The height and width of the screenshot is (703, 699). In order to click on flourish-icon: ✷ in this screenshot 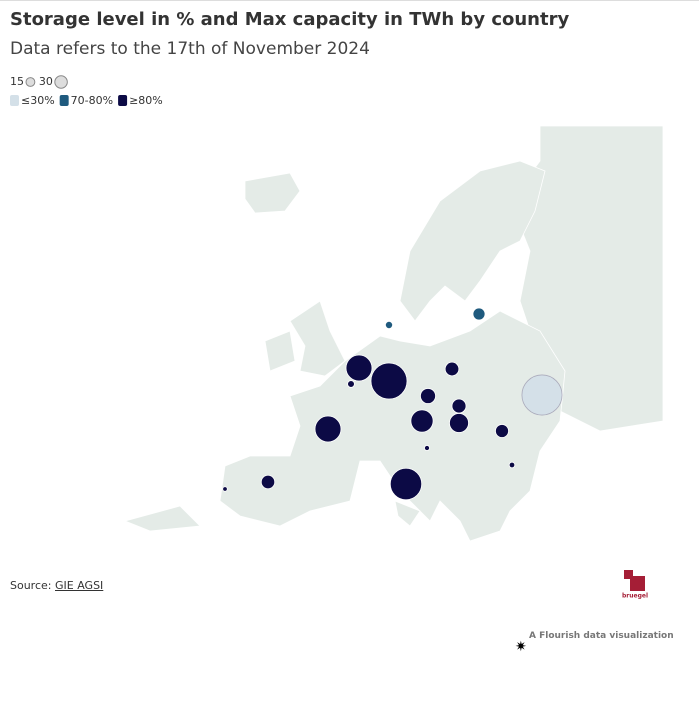, I will do `click(521, 647)`.